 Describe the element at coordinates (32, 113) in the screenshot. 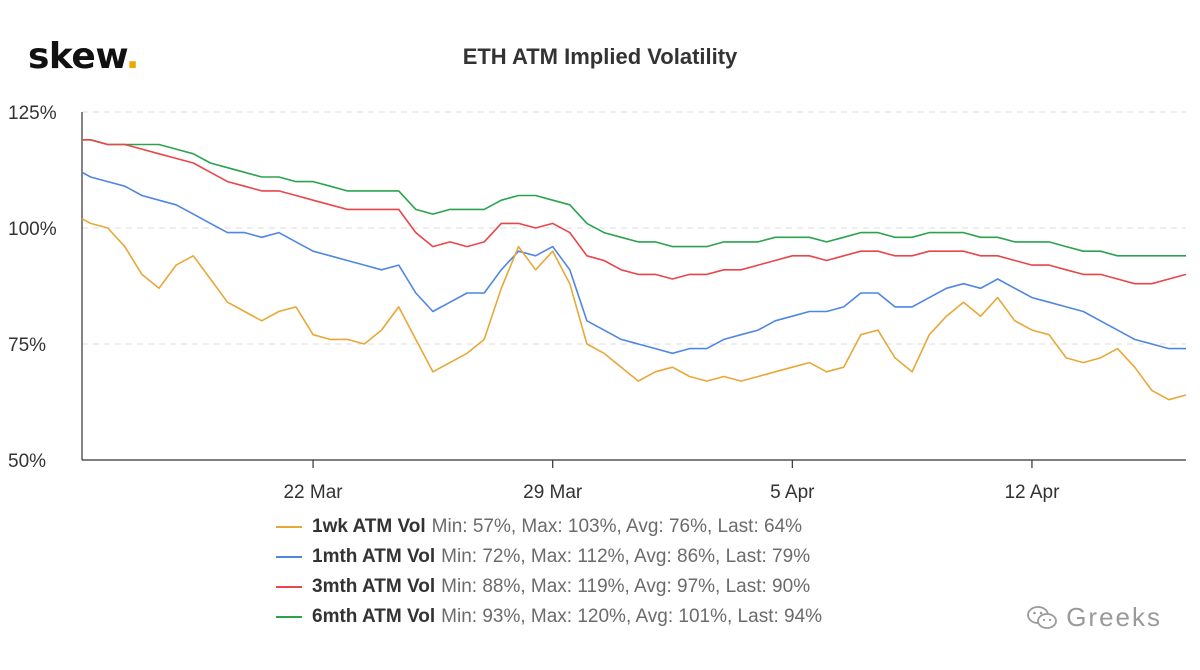

I see `y-tick-label: 125%` at that location.